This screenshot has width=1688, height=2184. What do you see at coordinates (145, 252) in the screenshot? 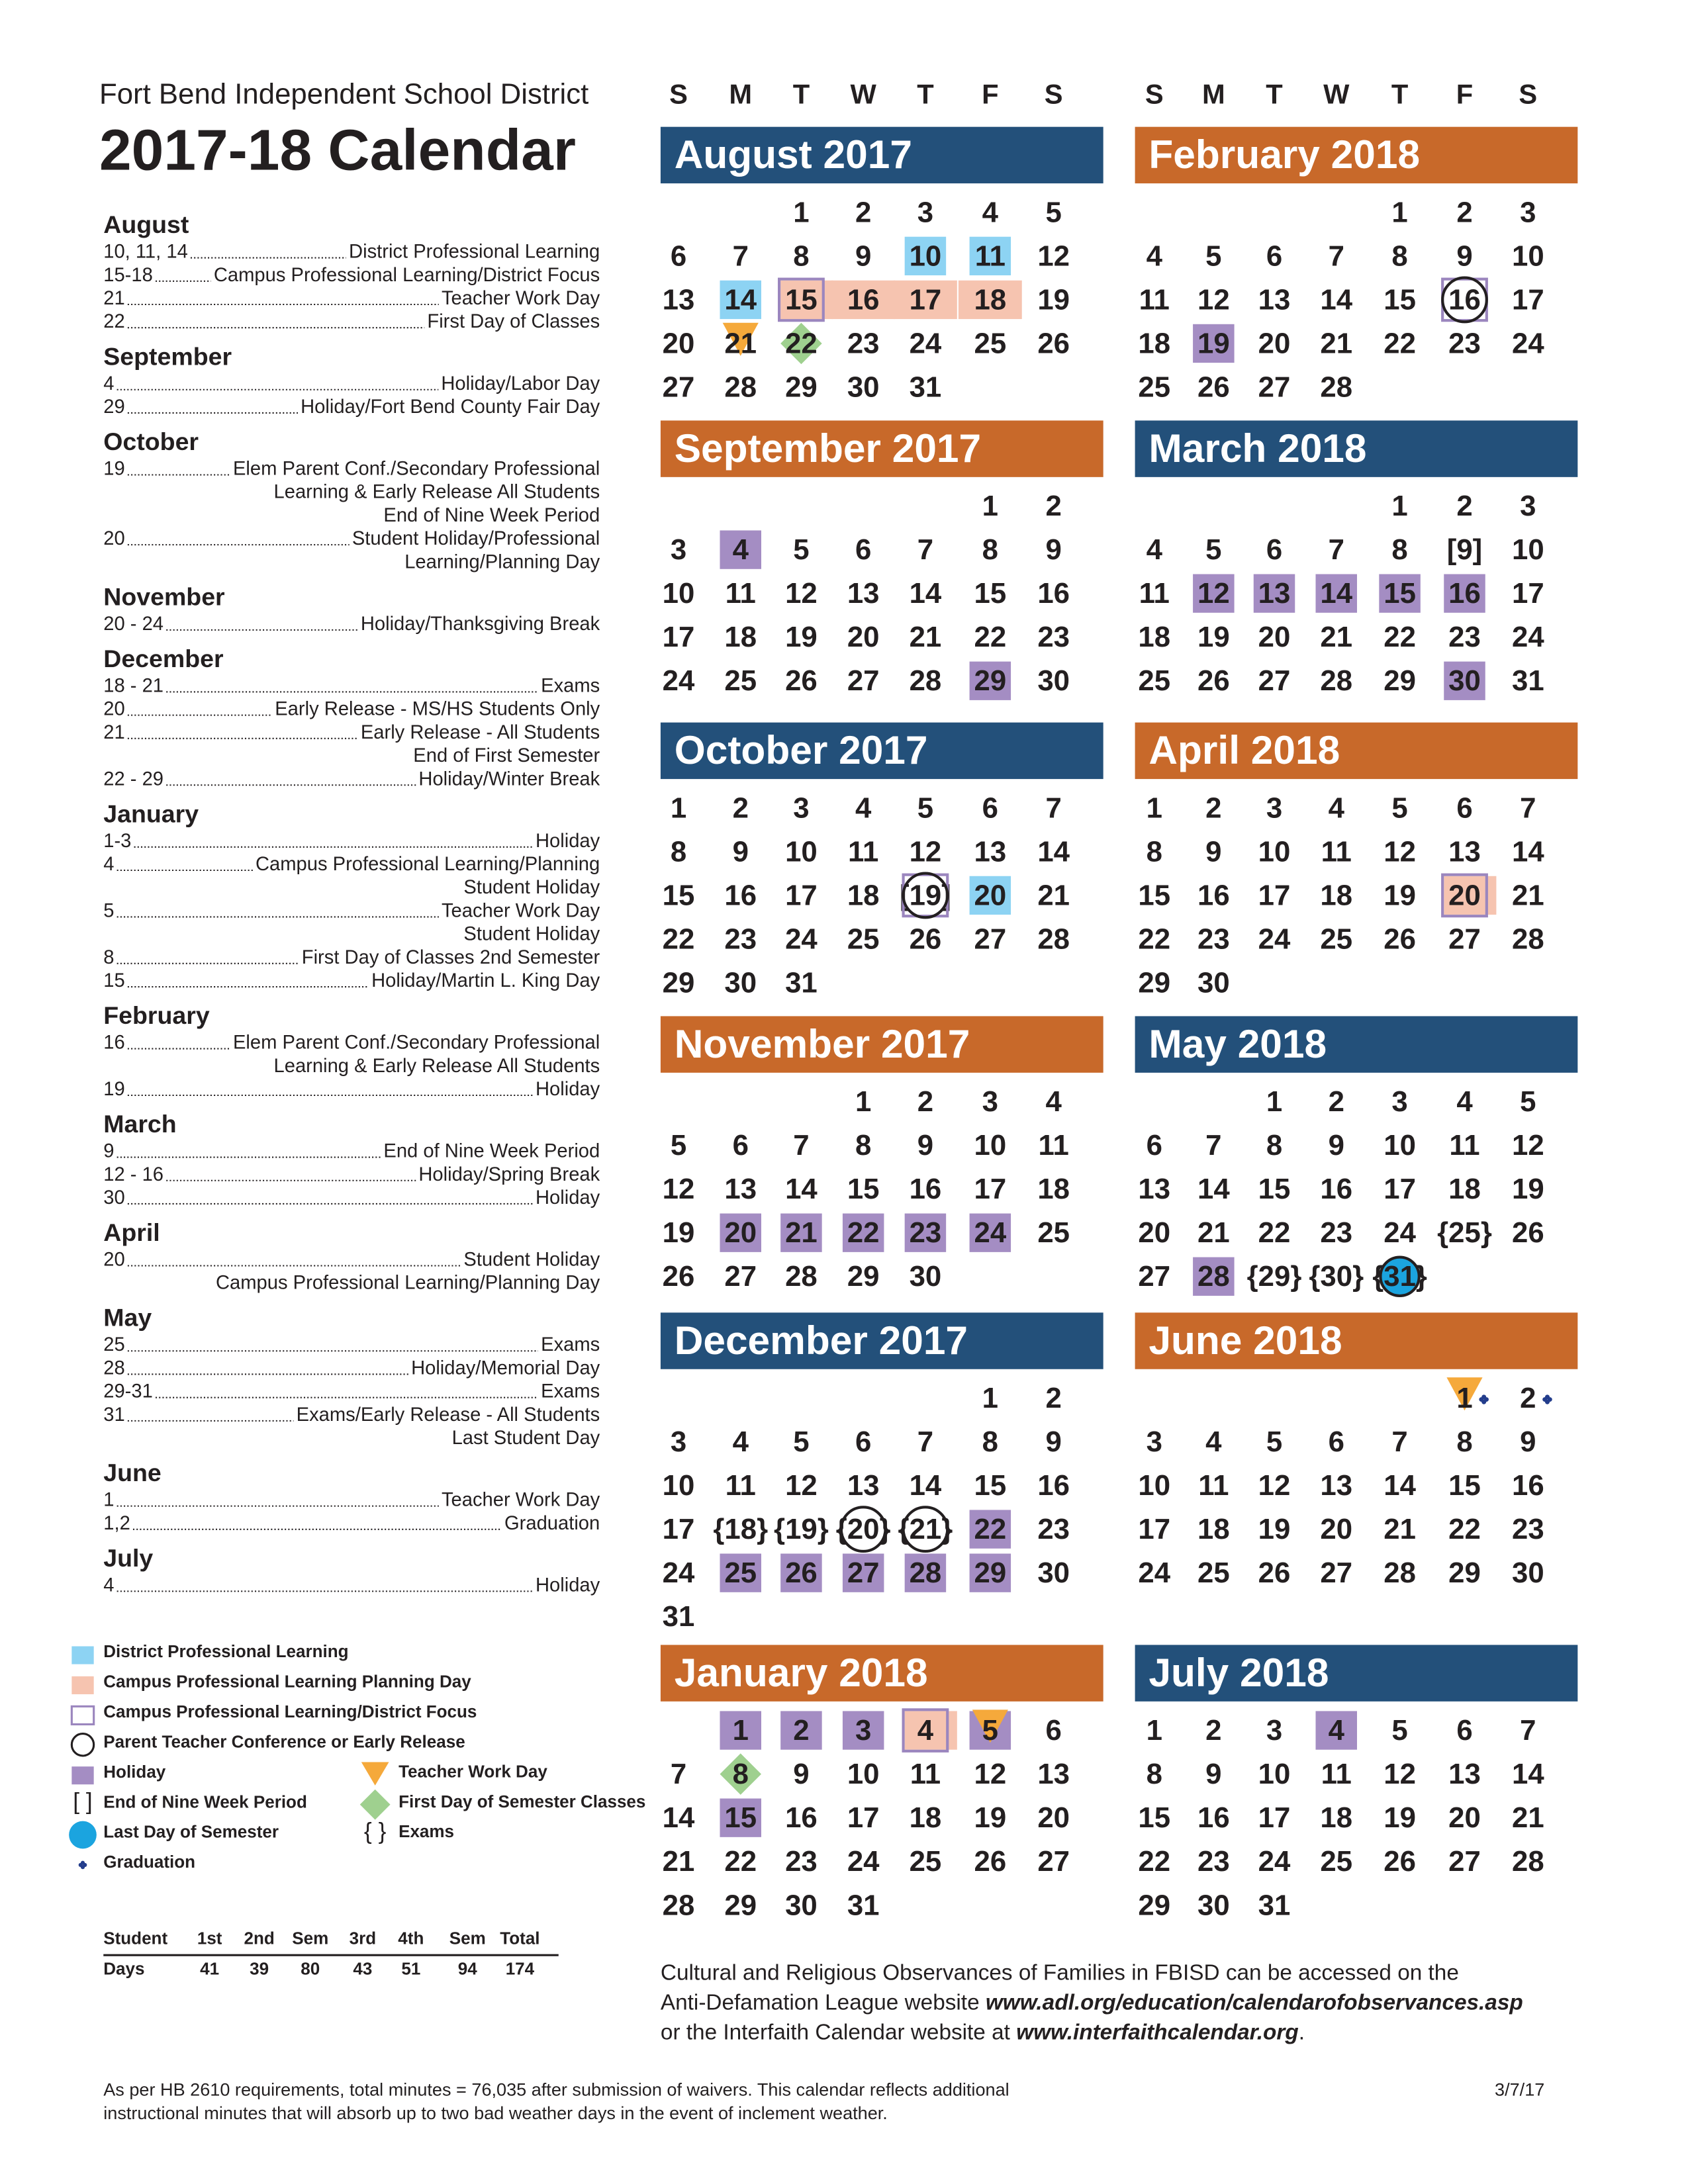
I see `event-date: 10, 11, 14` at bounding box center [145, 252].